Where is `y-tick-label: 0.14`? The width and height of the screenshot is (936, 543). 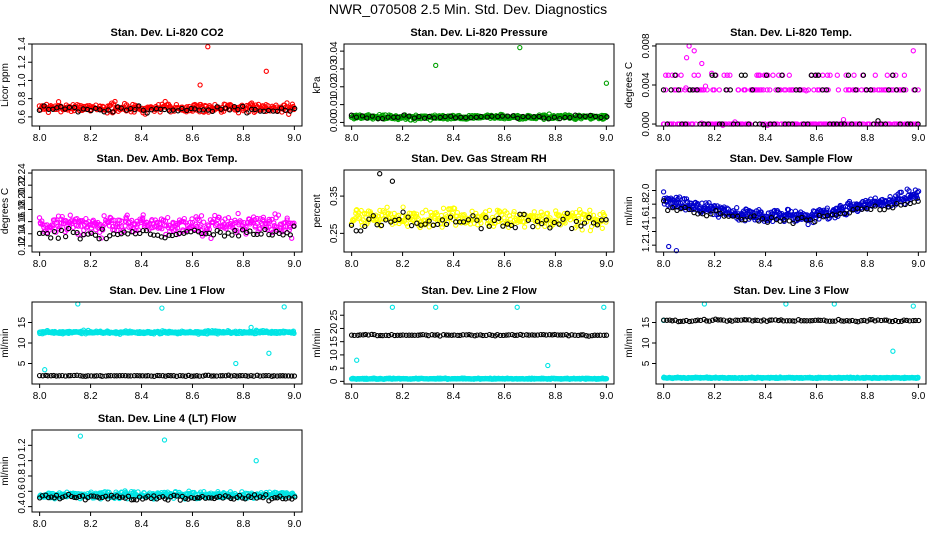
y-tick-label: 0.14 is located at coordinates (22, 234).